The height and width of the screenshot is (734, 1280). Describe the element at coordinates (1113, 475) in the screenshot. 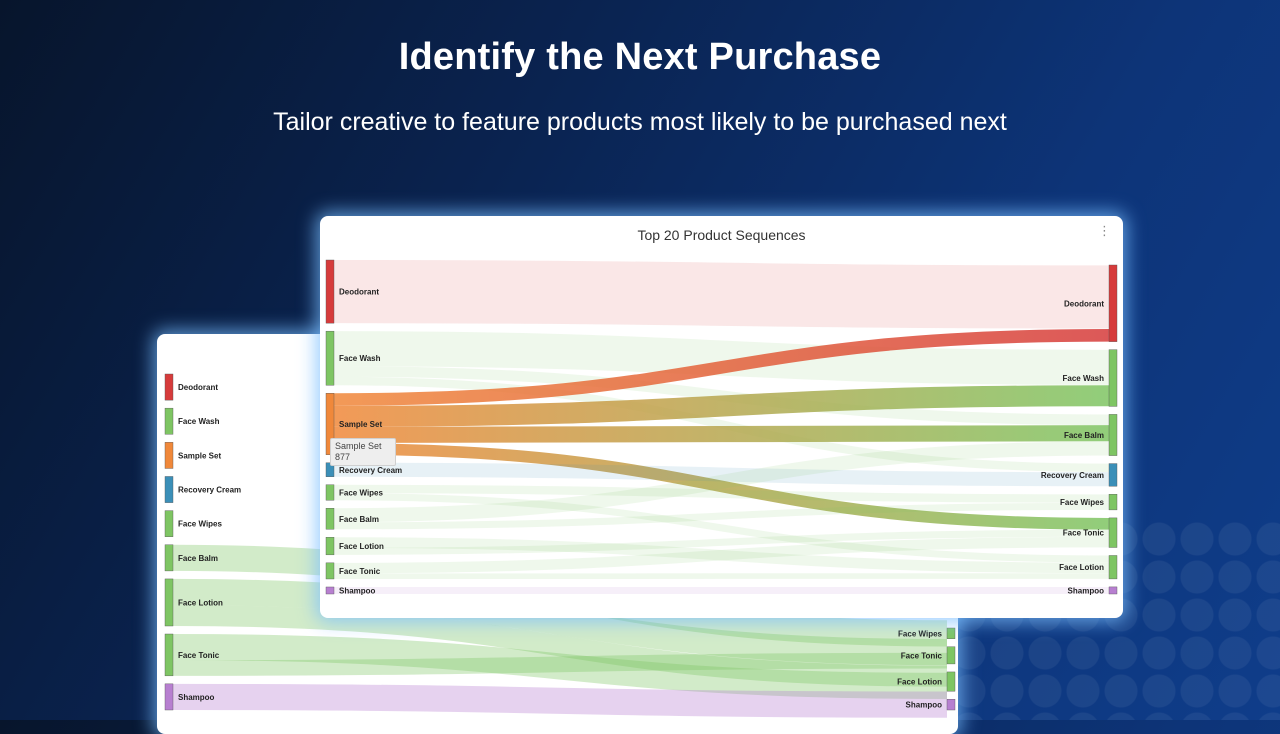

I see `sankey-node-target-recovery-cream` at that location.